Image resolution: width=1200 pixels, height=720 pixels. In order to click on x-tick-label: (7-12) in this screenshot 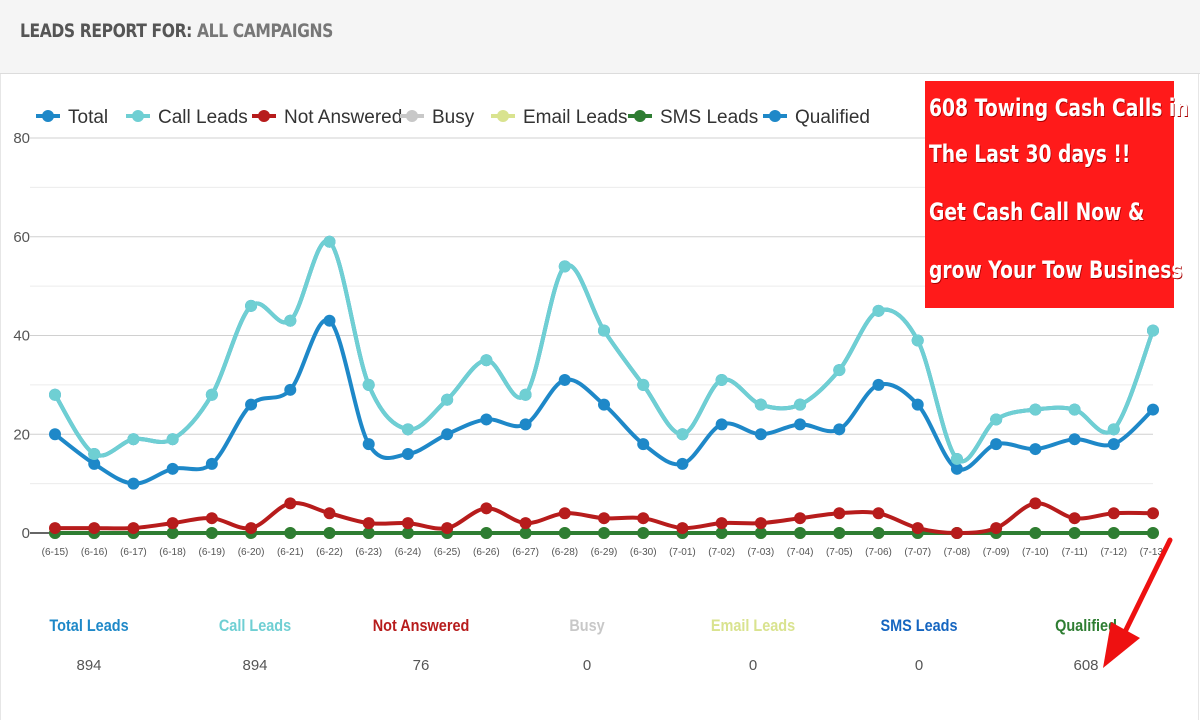, I will do `click(1113, 552)`.